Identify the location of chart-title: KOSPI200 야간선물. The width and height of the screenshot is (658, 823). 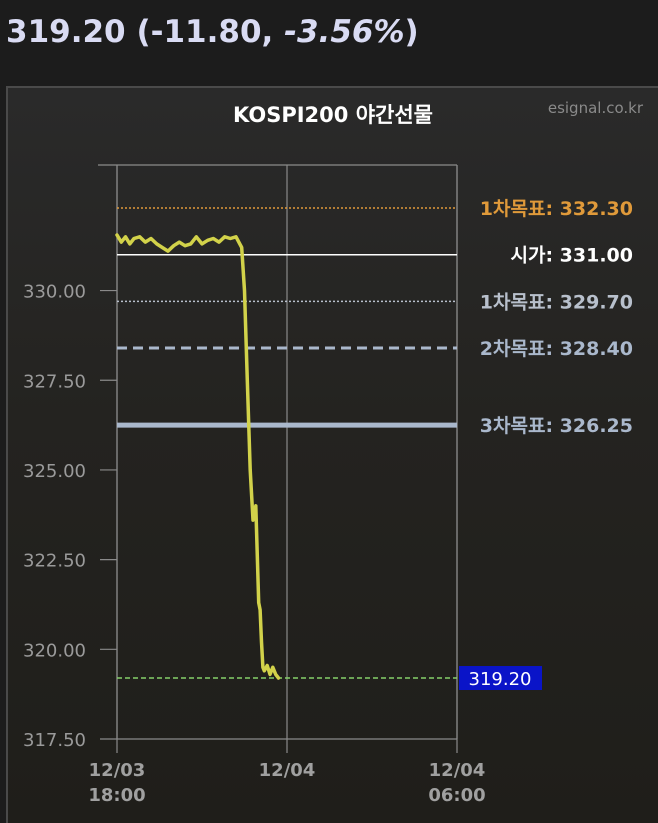
(333, 115).